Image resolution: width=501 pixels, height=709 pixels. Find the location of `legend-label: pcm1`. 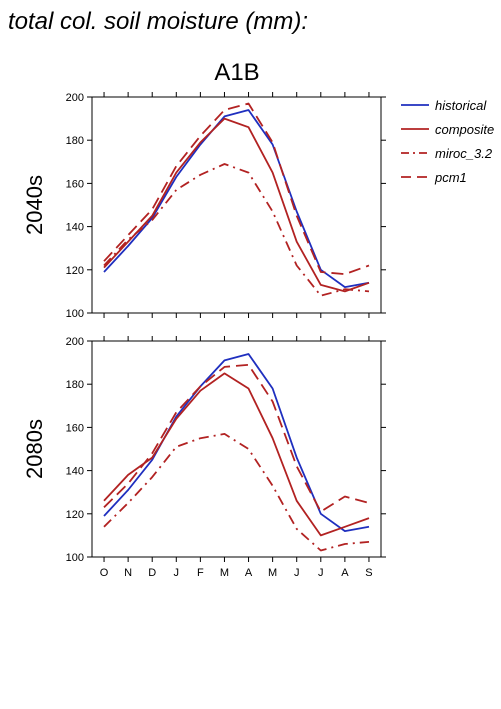

legend-label: pcm1 is located at coordinates (450, 177).